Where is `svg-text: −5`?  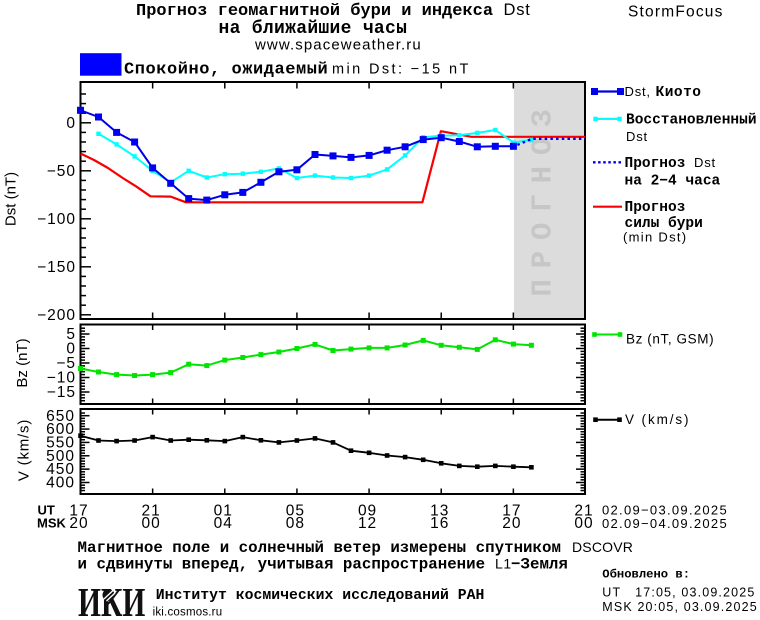
svg-text: −5 is located at coordinates (66, 363).